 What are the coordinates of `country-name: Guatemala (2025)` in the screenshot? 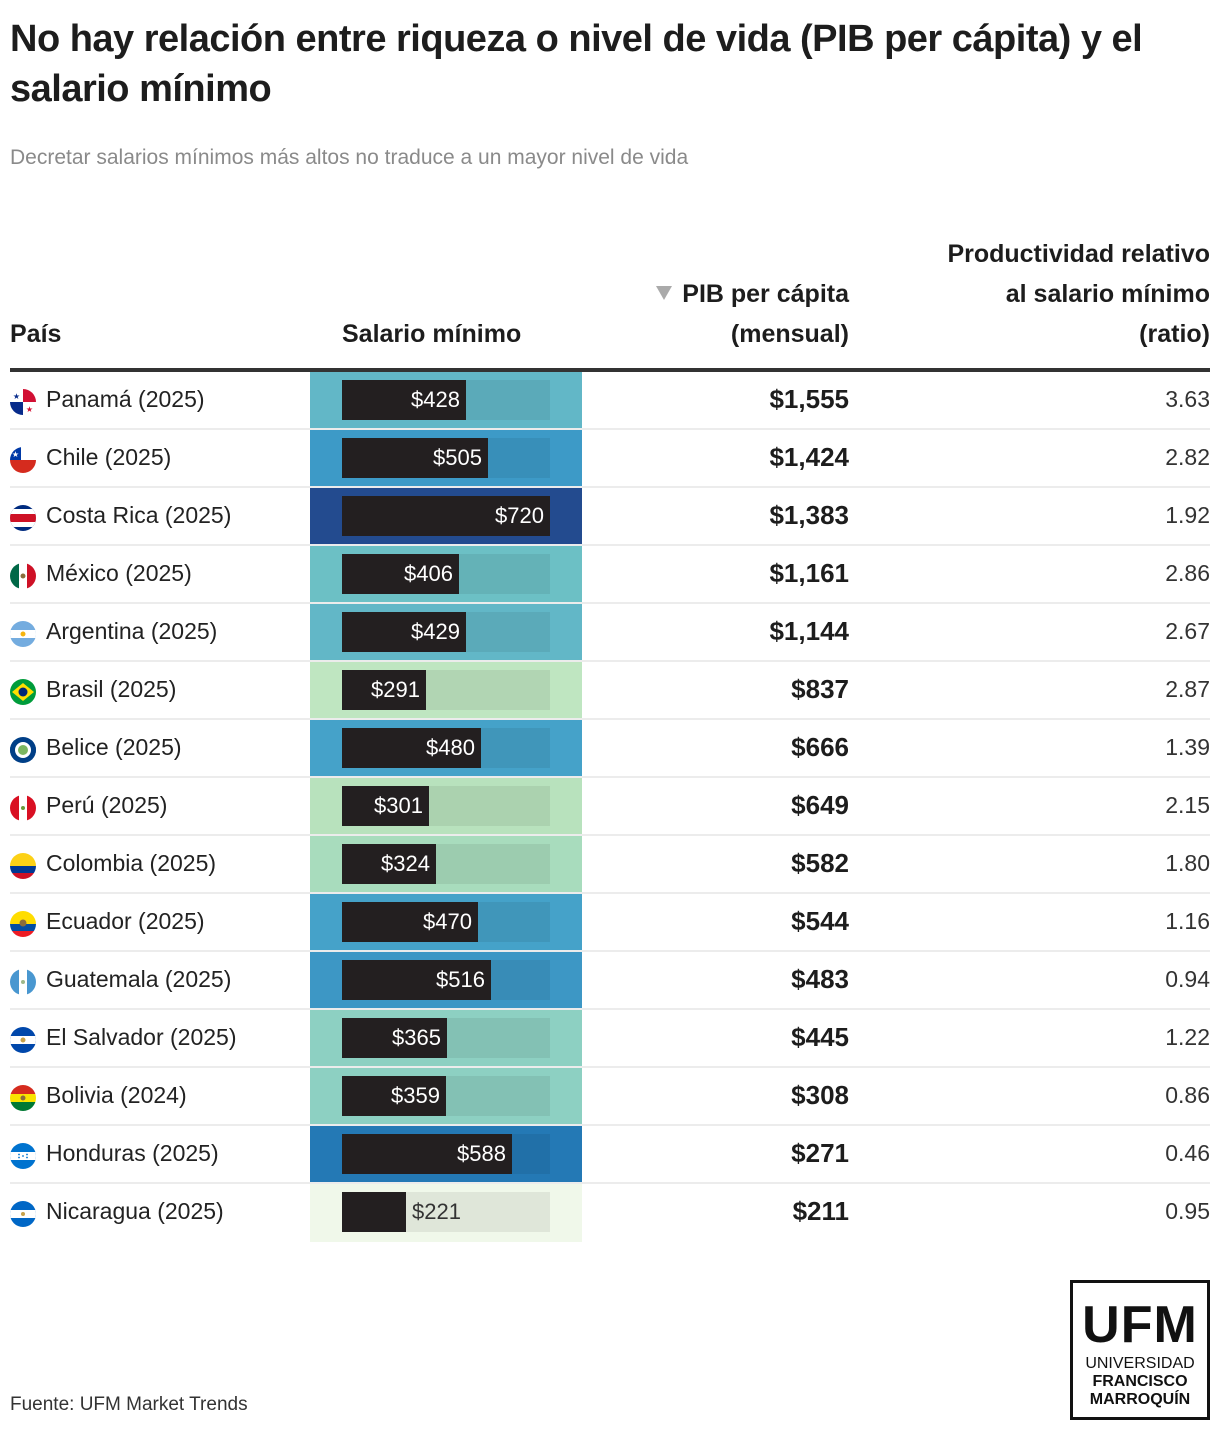 It's located at (139, 979).